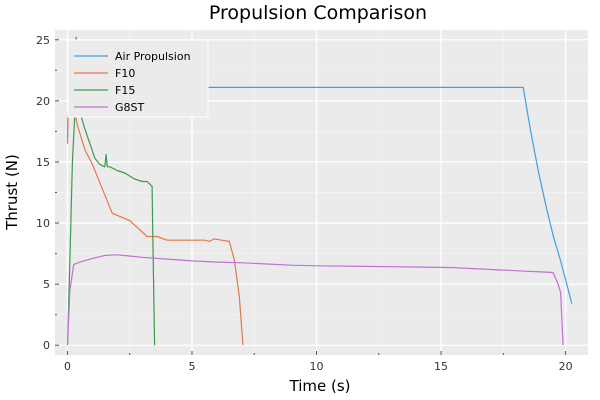  What do you see at coordinates (43, 162) in the screenshot?
I see `y-tick-label: 15` at bounding box center [43, 162].